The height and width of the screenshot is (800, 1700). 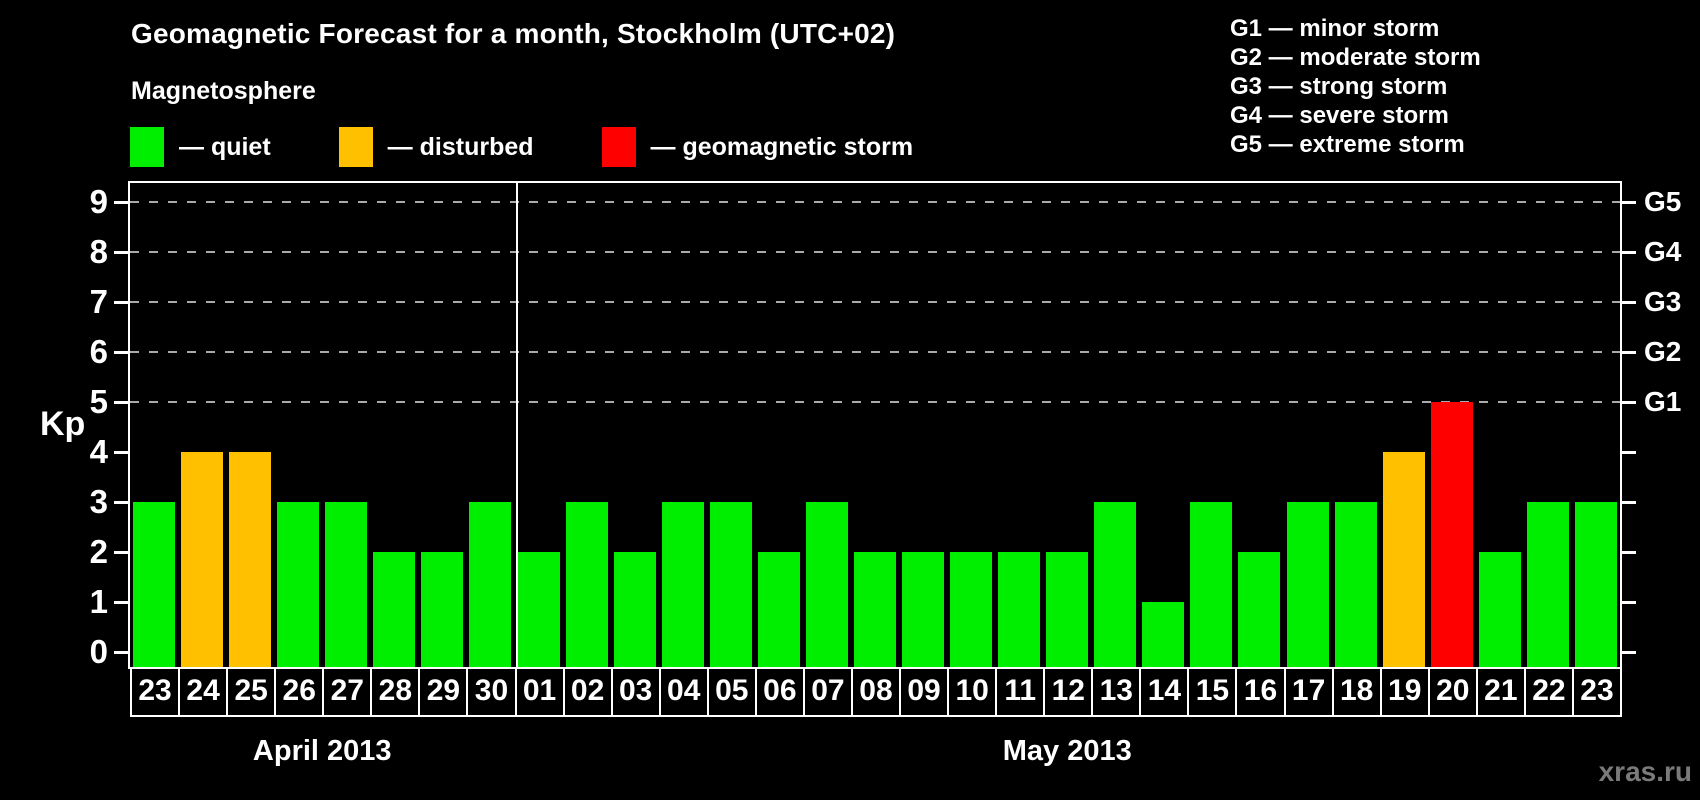 I want to click on day-label-cell: 14, so click(x=1164, y=692).